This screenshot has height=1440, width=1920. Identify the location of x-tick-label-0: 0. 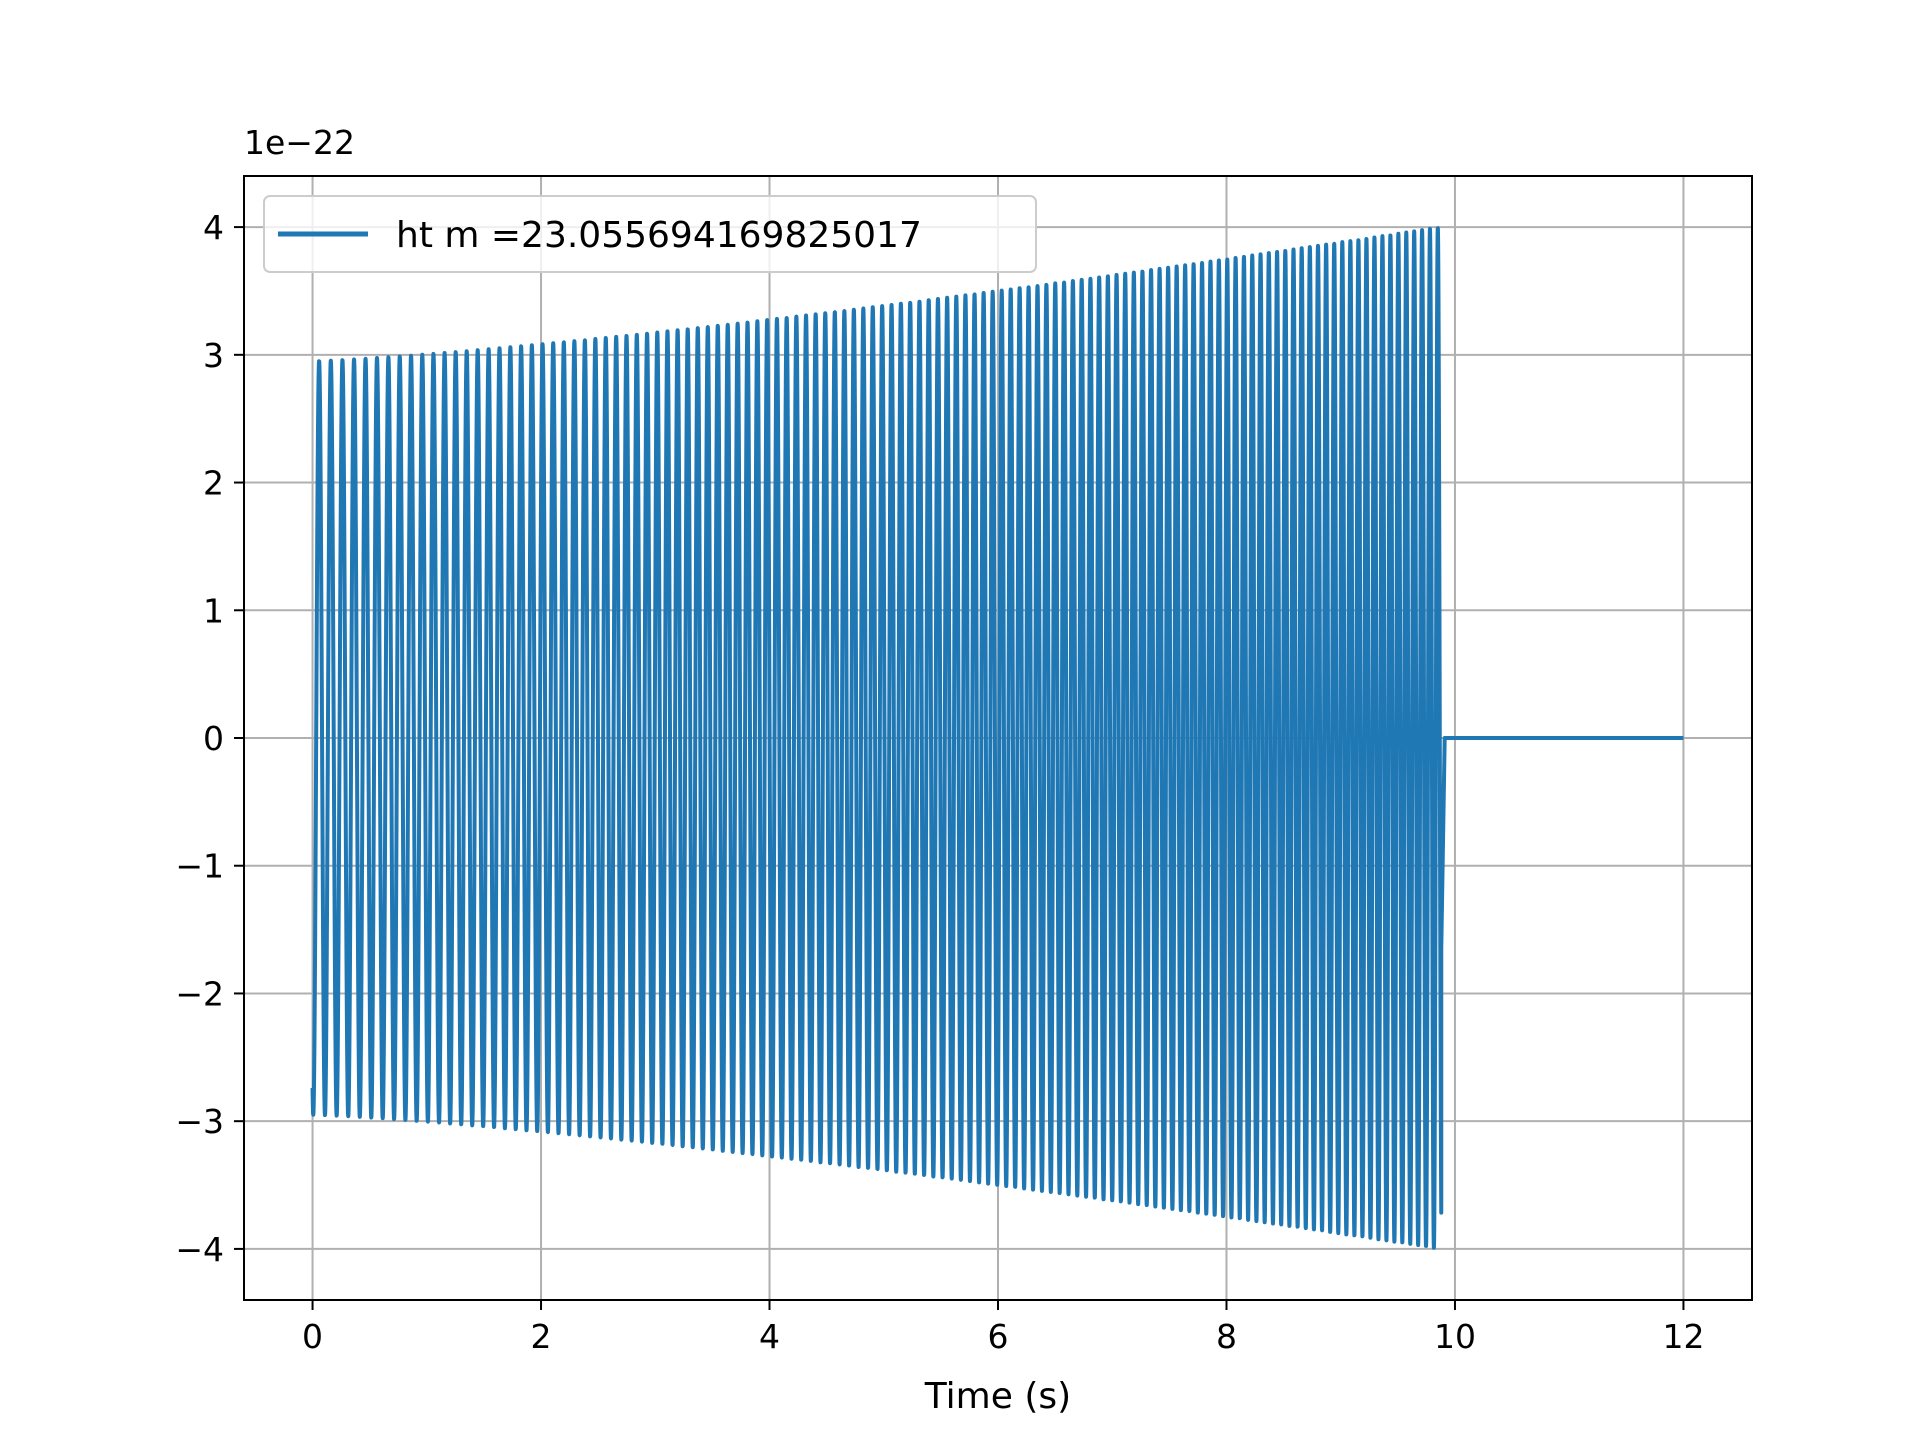
(312, 1336).